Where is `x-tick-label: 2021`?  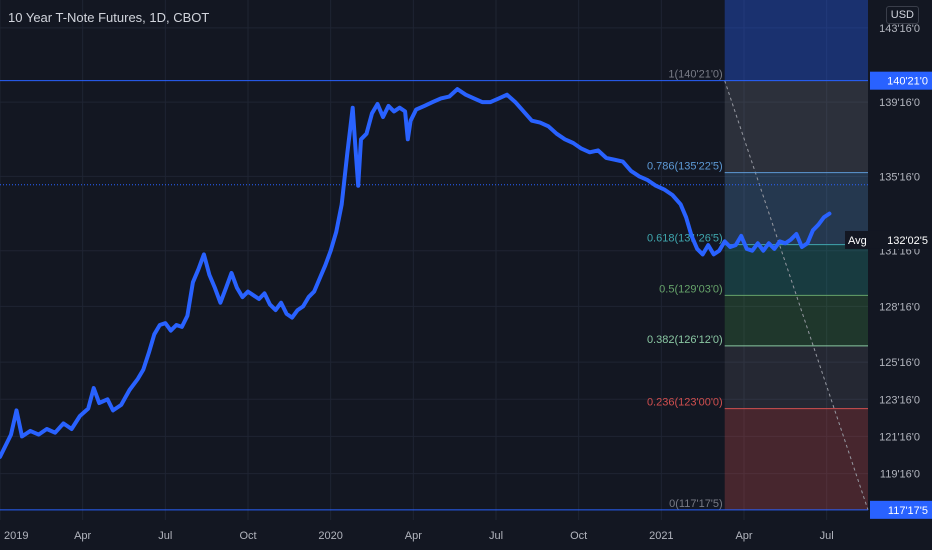
x-tick-label: 2021 is located at coordinates (661, 536).